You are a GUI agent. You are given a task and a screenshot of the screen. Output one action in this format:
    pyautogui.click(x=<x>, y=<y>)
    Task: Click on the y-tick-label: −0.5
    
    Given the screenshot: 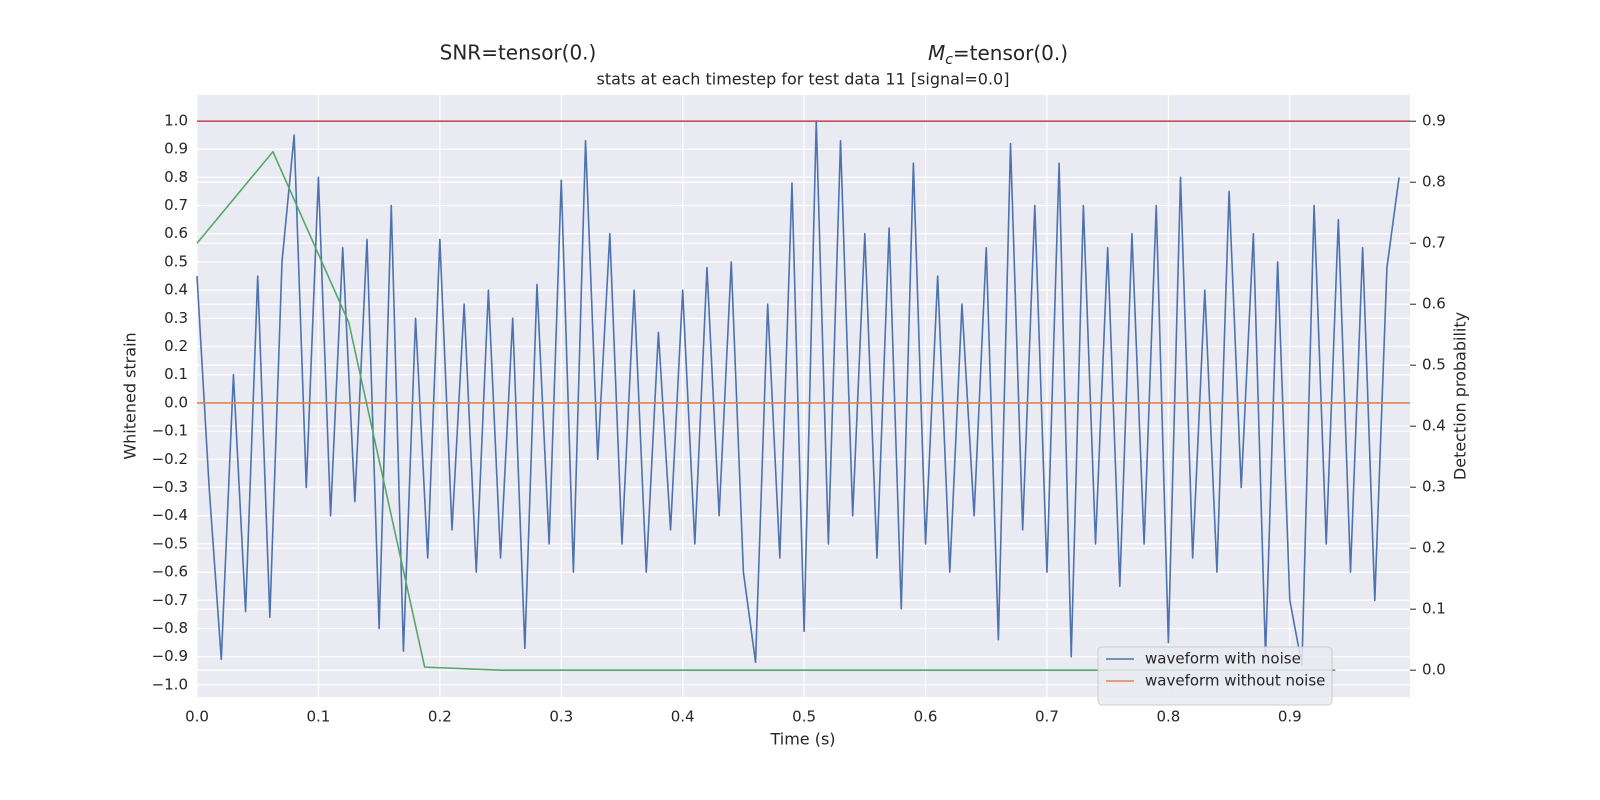 What is the action you would take?
    pyautogui.click(x=170, y=543)
    